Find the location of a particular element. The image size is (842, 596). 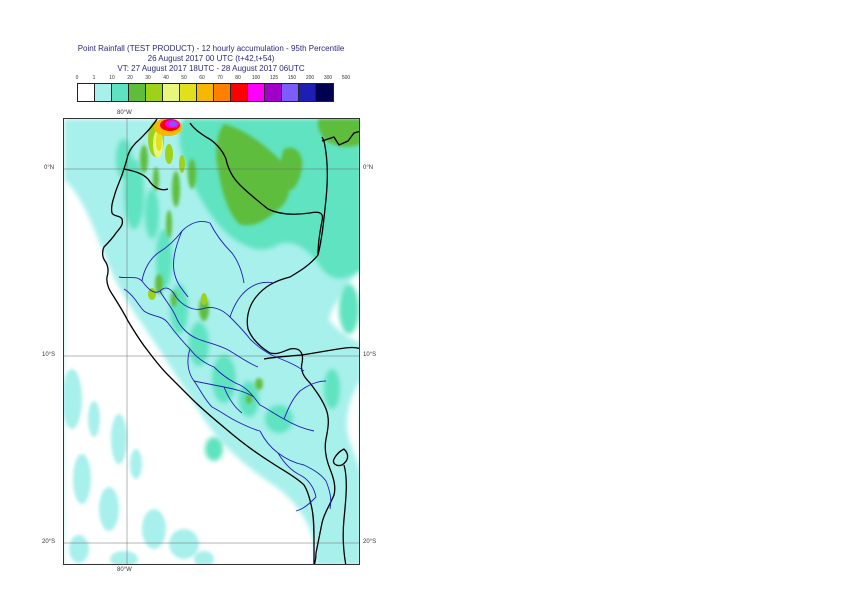

lat-label-right-0n: 0°N is located at coordinates (368, 168).